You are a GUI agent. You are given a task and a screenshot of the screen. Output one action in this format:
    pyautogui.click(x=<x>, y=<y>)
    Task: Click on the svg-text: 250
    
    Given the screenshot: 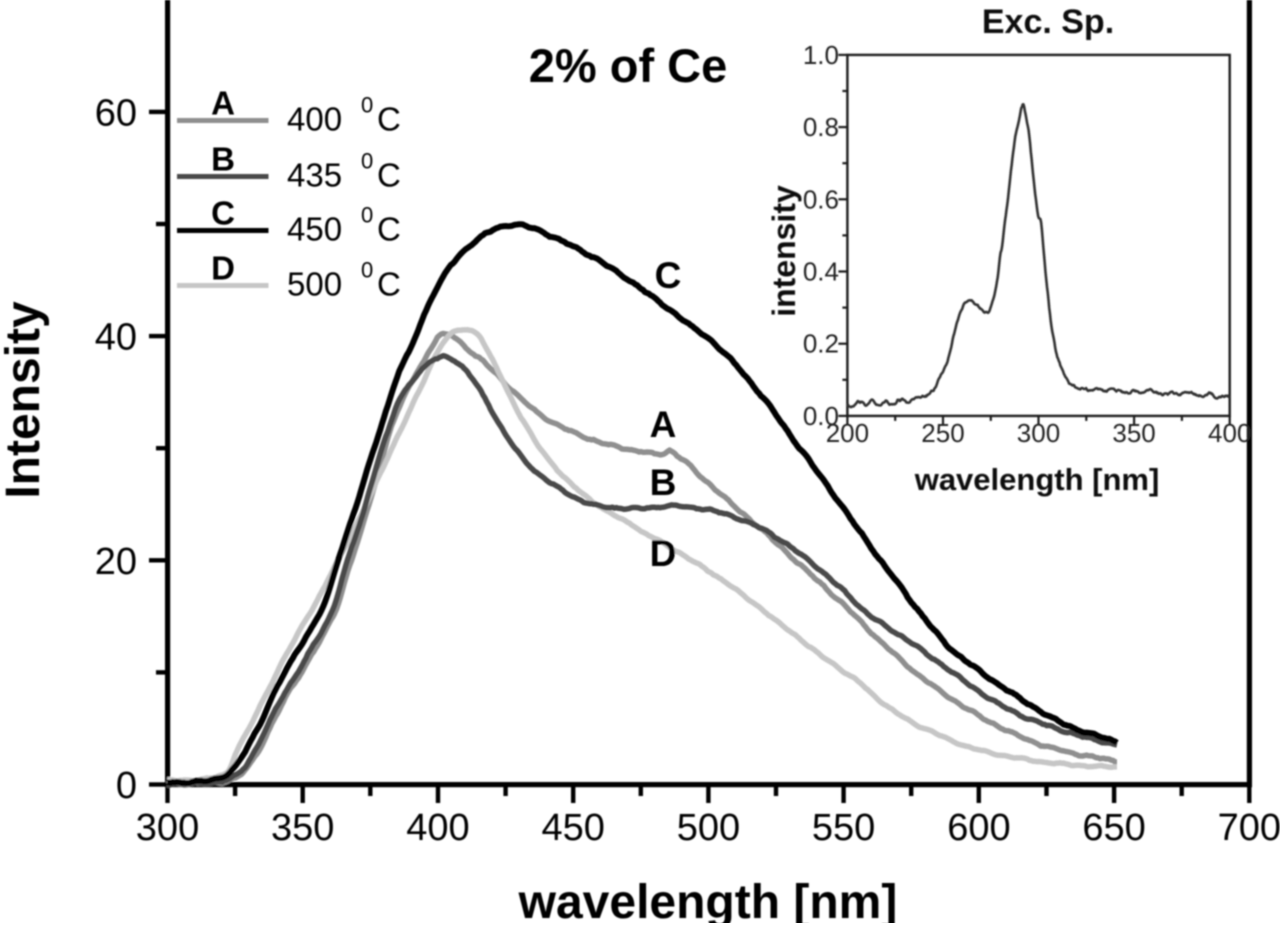 What is the action you would take?
    pyautogui.click(x=942, y=433)
    